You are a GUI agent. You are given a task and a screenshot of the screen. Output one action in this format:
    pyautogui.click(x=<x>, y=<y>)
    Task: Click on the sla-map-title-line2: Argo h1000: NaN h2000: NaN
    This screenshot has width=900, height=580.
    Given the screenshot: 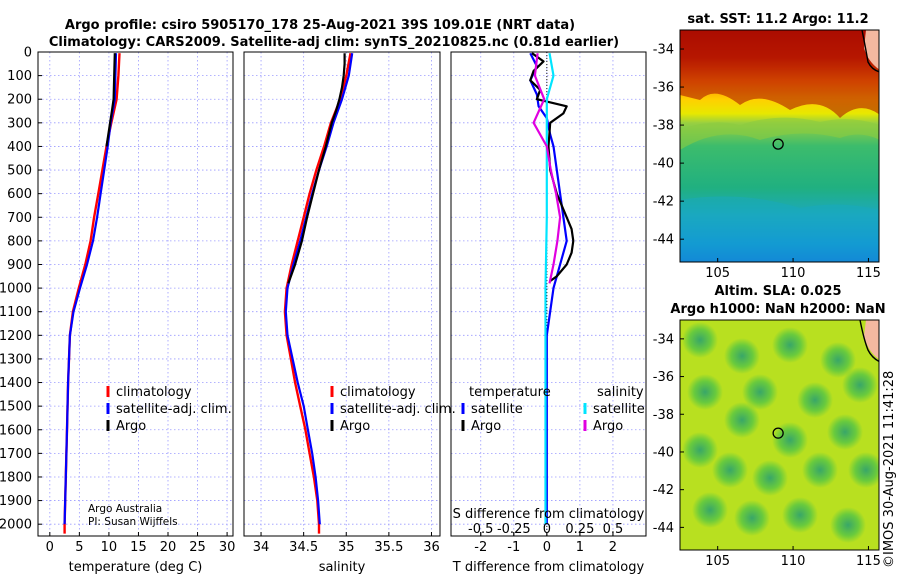 What is the action you would take?
    pyautogui.click(x=777, y=309)
    